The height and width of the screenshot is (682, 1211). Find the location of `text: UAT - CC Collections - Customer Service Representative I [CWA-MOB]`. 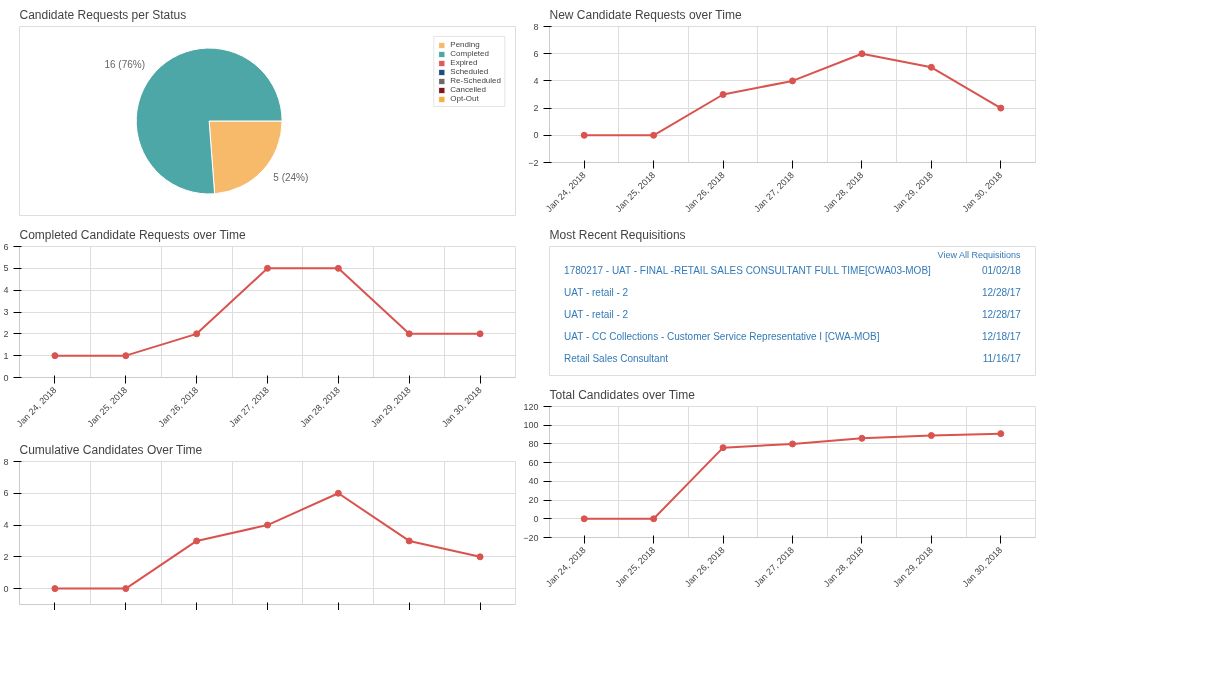

text: UAT - CC Collections - Customer Service Representative I [CWA-MOB] is located at coordinates (722, 336).